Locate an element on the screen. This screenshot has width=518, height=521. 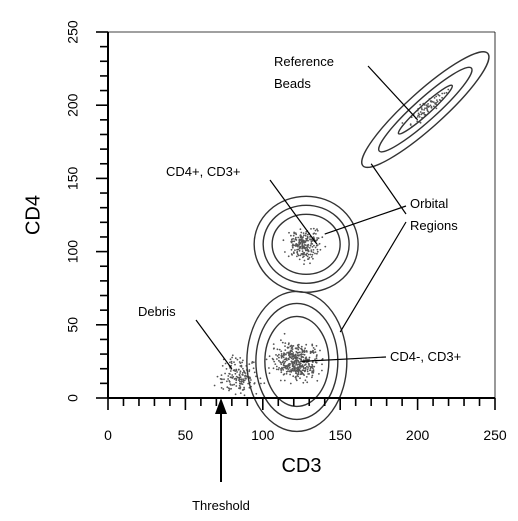
beads-contour-outer is located at coordinates (425, 110).